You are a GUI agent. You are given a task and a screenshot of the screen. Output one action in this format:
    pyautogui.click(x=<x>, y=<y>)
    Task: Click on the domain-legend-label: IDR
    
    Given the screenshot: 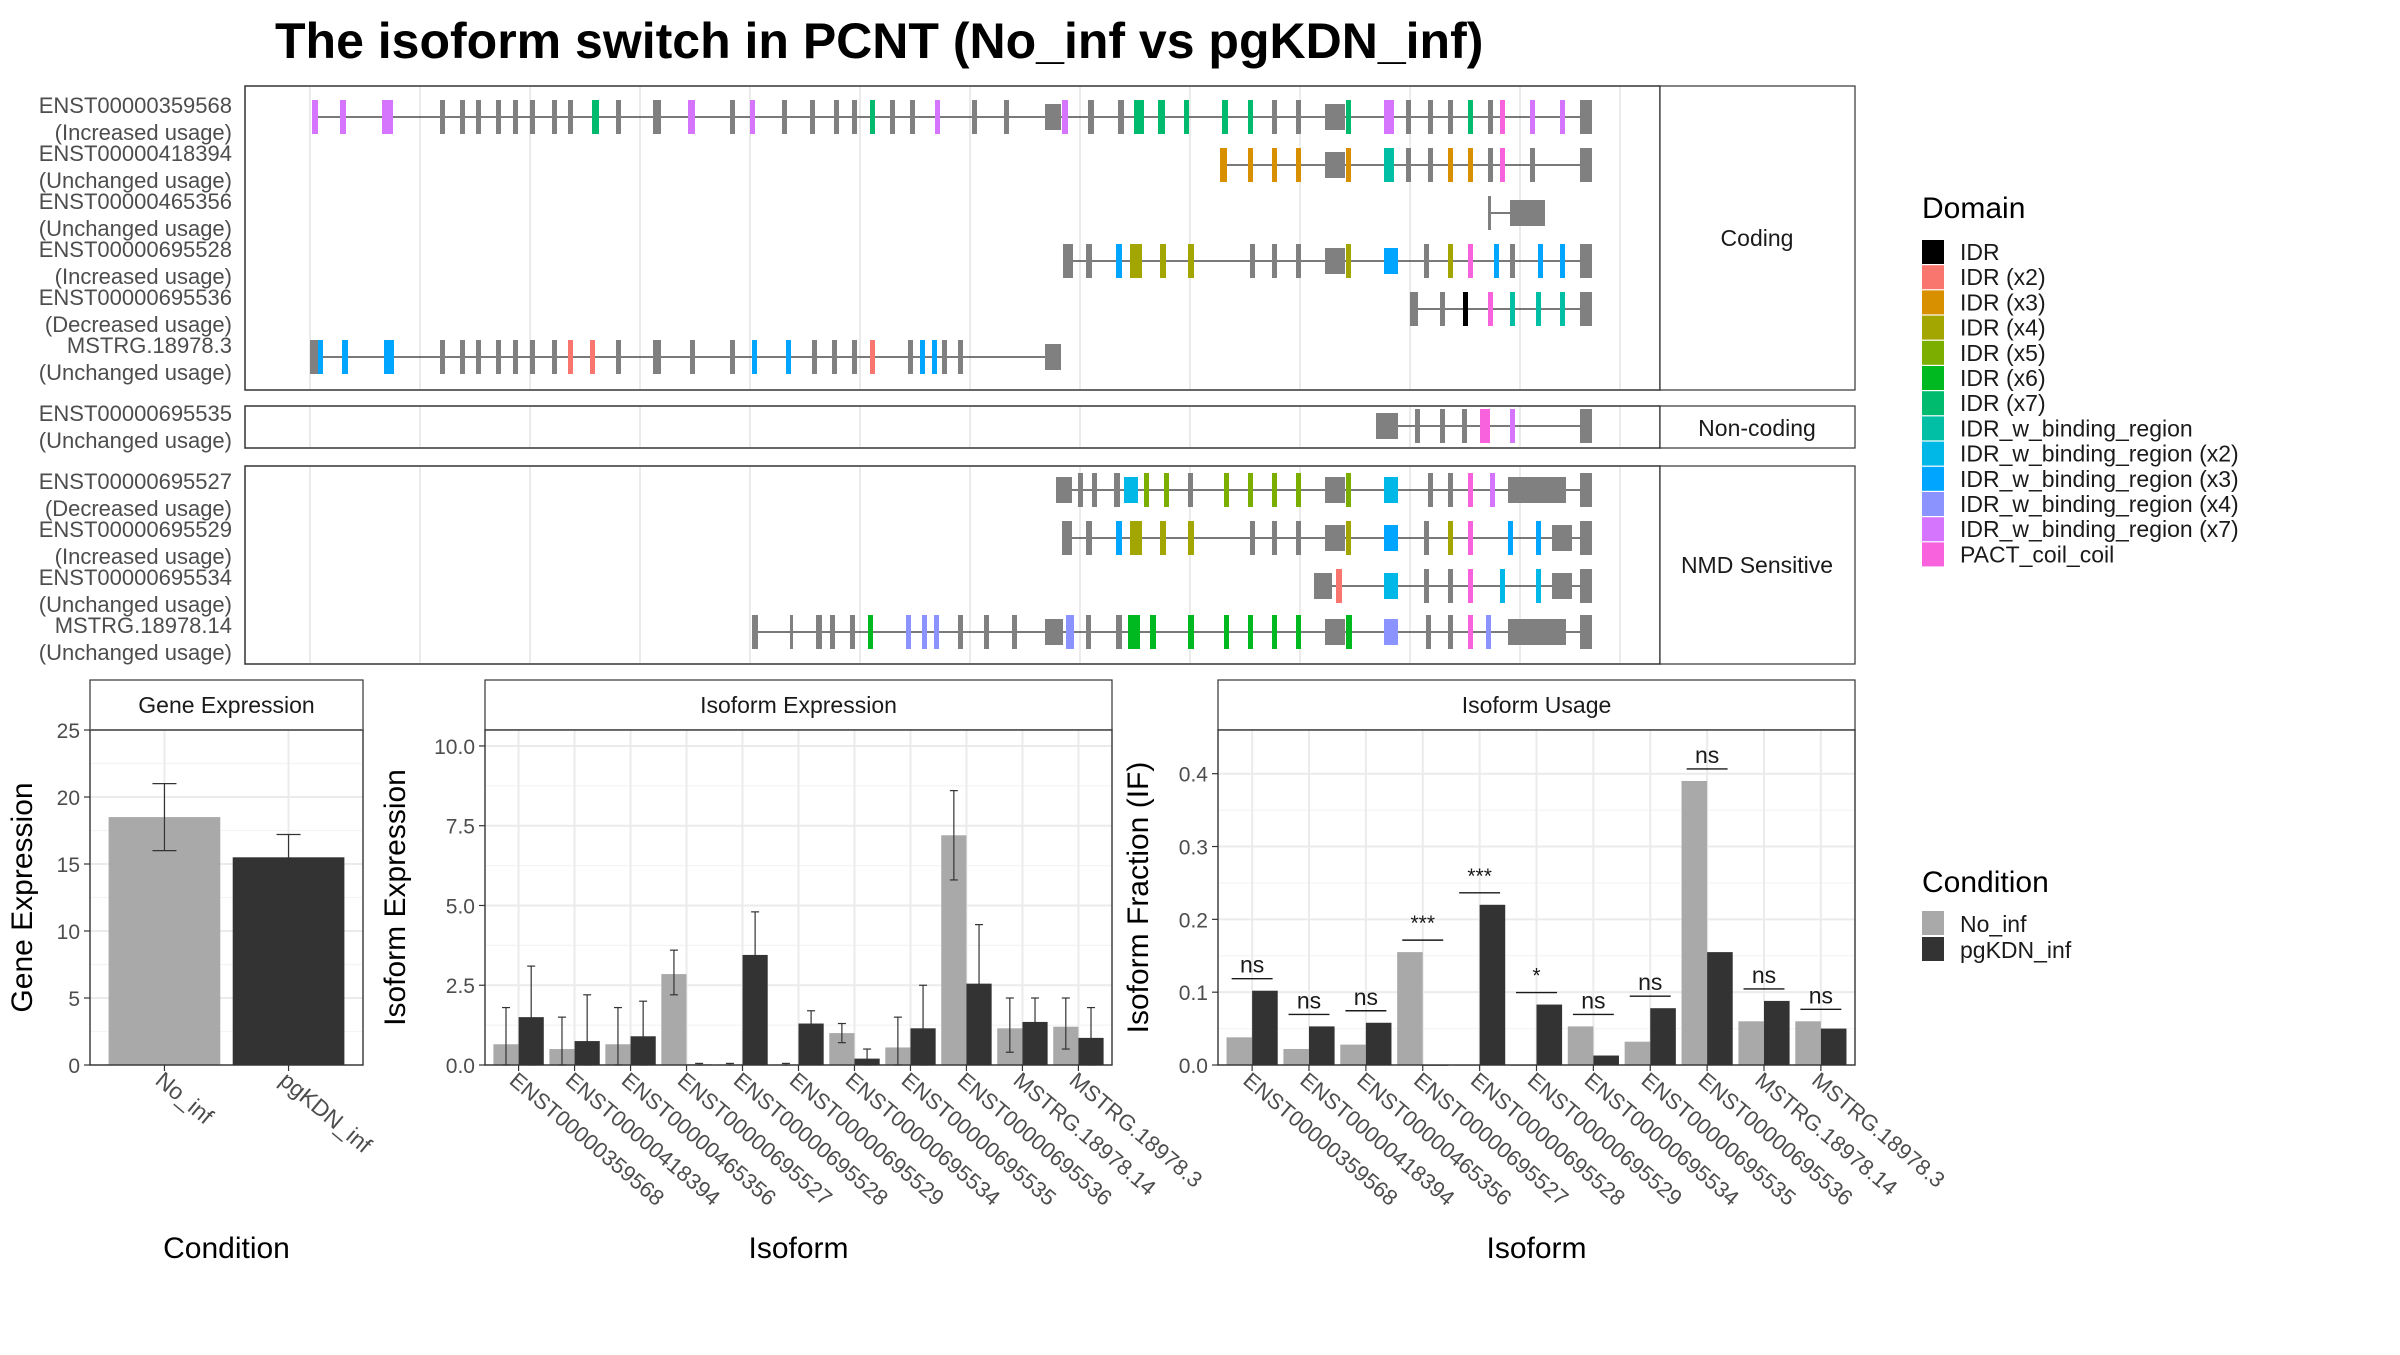 What is the action you would take?
    pyautogui.click(x=1980, y=252)
    